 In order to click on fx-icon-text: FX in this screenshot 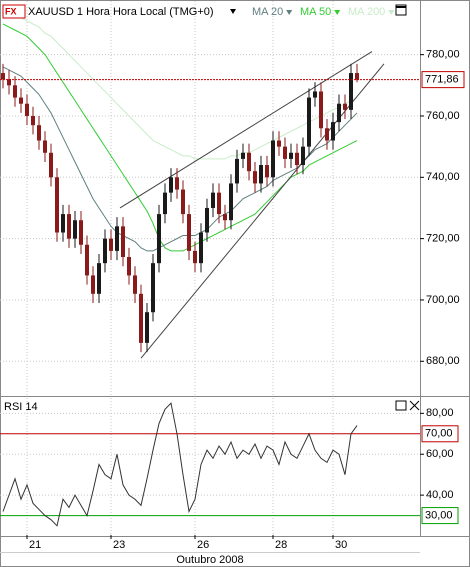, I will do `click(11, 11)`.